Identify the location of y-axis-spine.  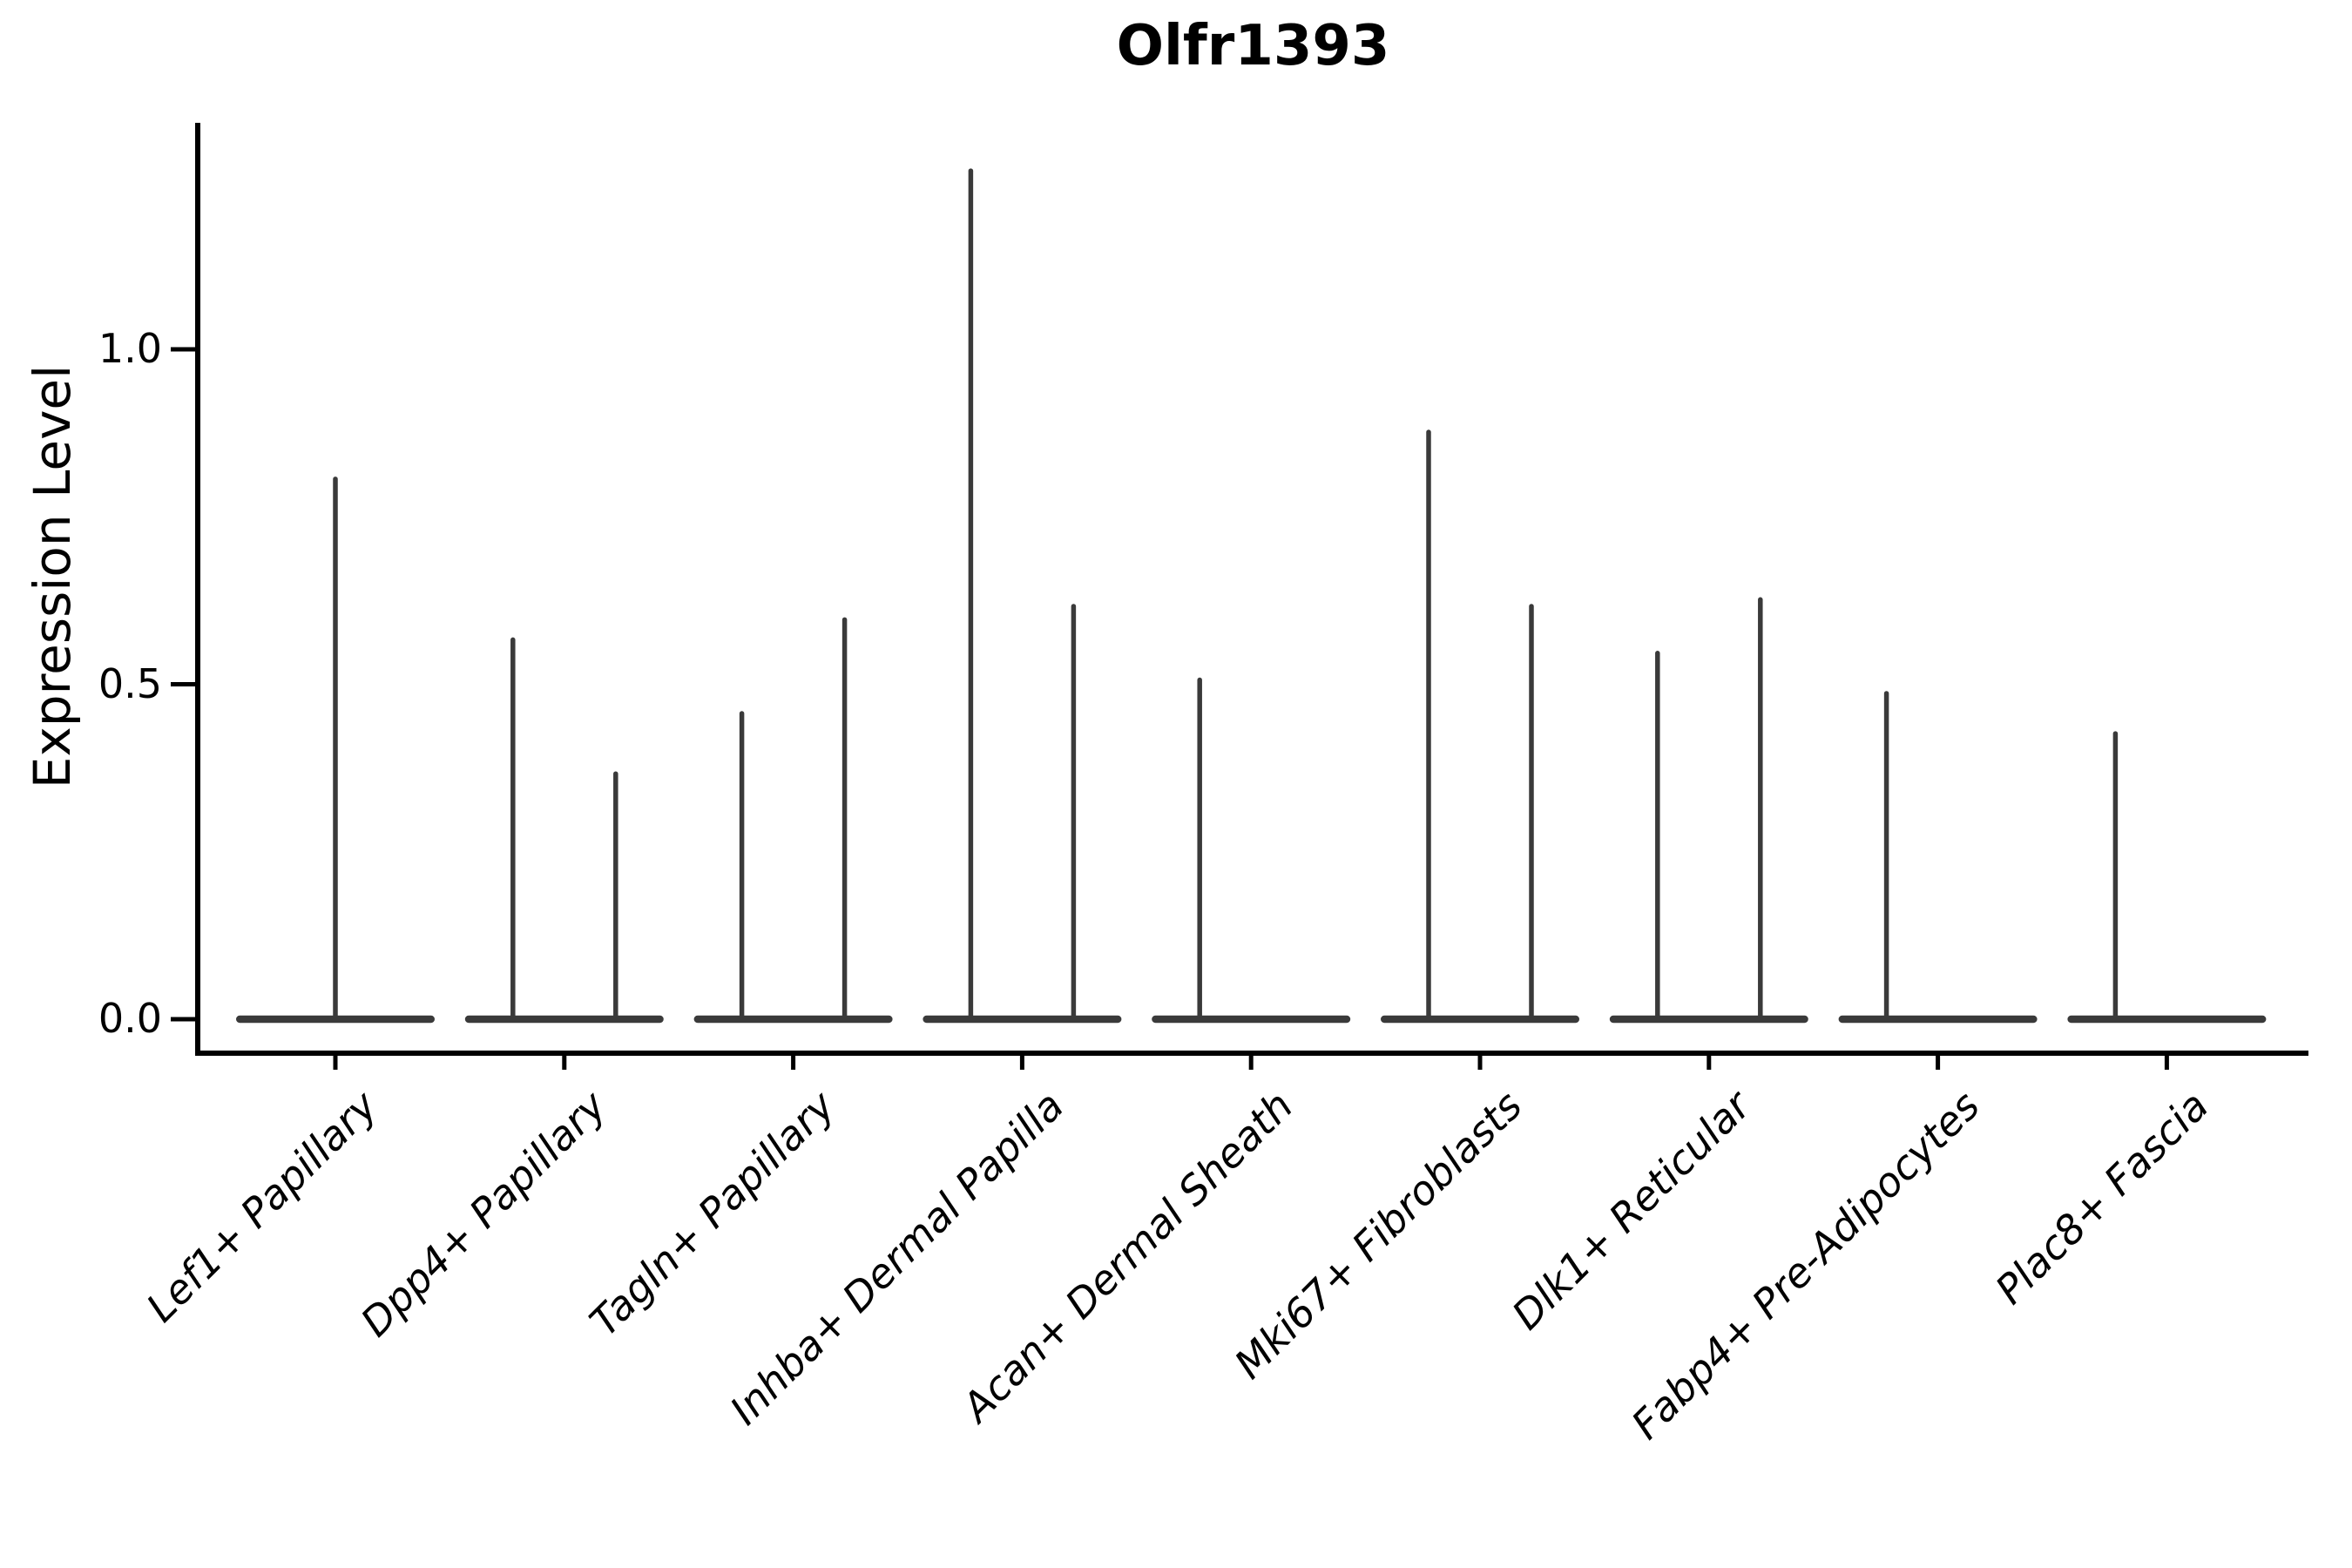
(198, 589).